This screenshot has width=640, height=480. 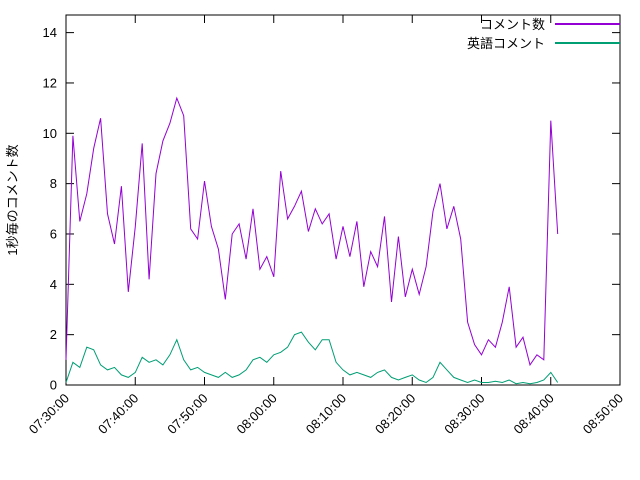 What do you see at coordinates (587, 42) in the screenshot?
I see `legend-line-sample-english` at bounding box center [587, 42].